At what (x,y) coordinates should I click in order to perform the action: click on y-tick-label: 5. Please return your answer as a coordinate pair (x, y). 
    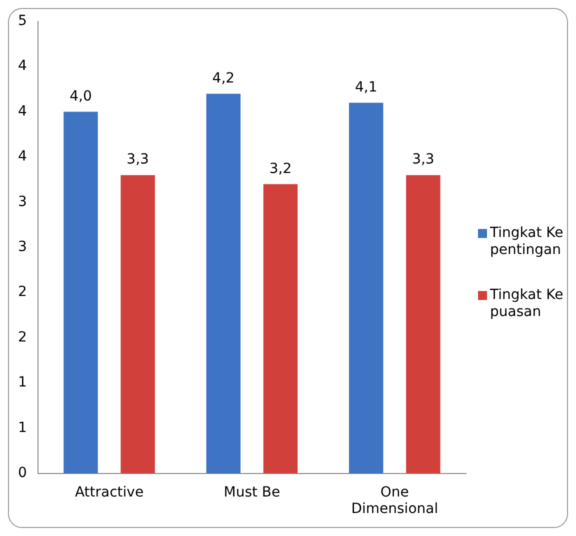
    Looking at the image, I should click on (22, 21).